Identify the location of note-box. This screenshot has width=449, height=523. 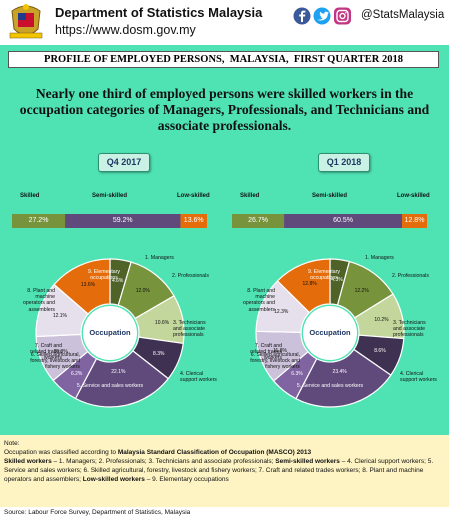
(224, 471).